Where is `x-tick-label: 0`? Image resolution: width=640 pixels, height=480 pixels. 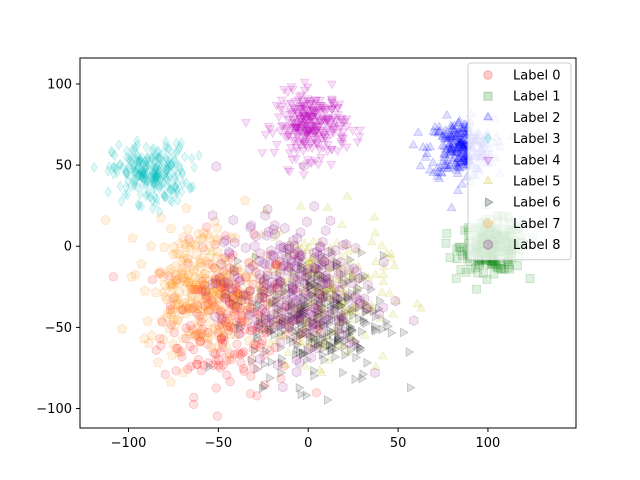 x-tick-label: 0 is located at coordinates (308, 443).